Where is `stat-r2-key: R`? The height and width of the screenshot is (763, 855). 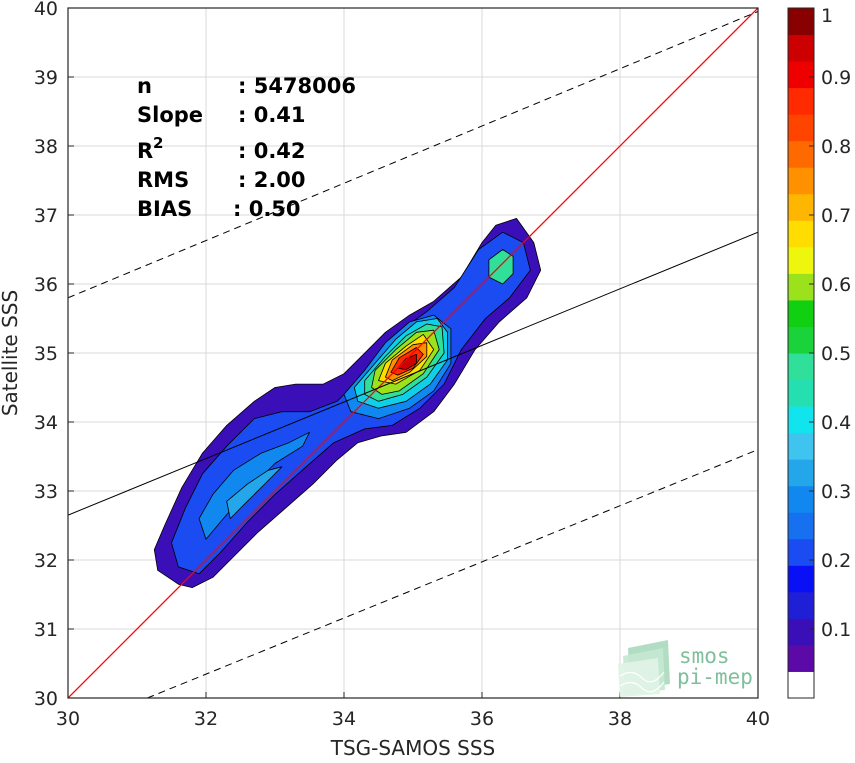 stat-r2-key: R is located at coordinates (145, 151).